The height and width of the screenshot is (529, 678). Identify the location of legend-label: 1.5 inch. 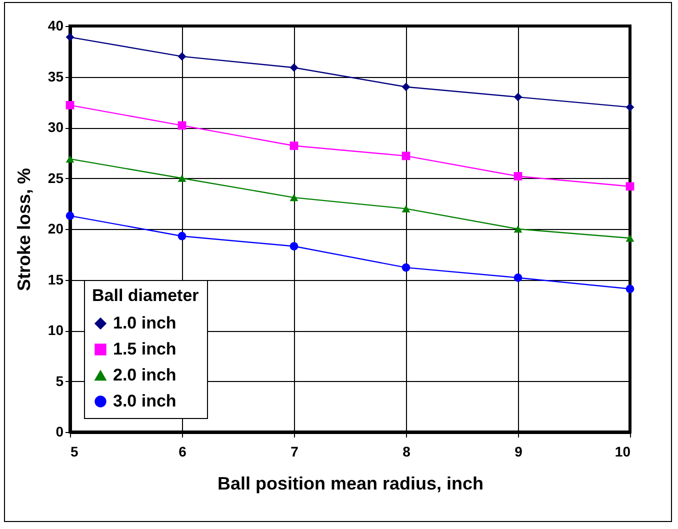
(144, 349).